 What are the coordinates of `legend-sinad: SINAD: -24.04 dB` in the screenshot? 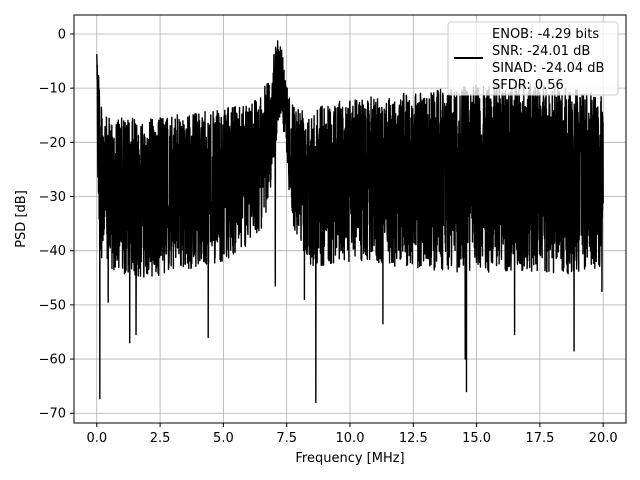 It's located at (548, 68).